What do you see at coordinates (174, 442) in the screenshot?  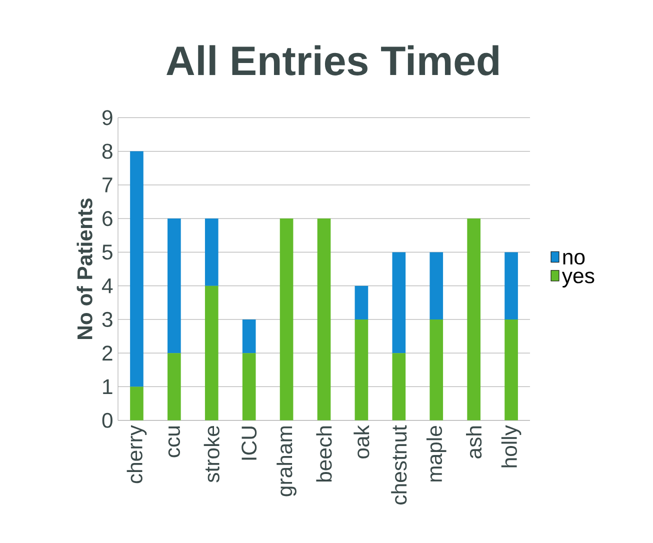 I see `x-tick-label: ccu` at bounding box center [174, 442].